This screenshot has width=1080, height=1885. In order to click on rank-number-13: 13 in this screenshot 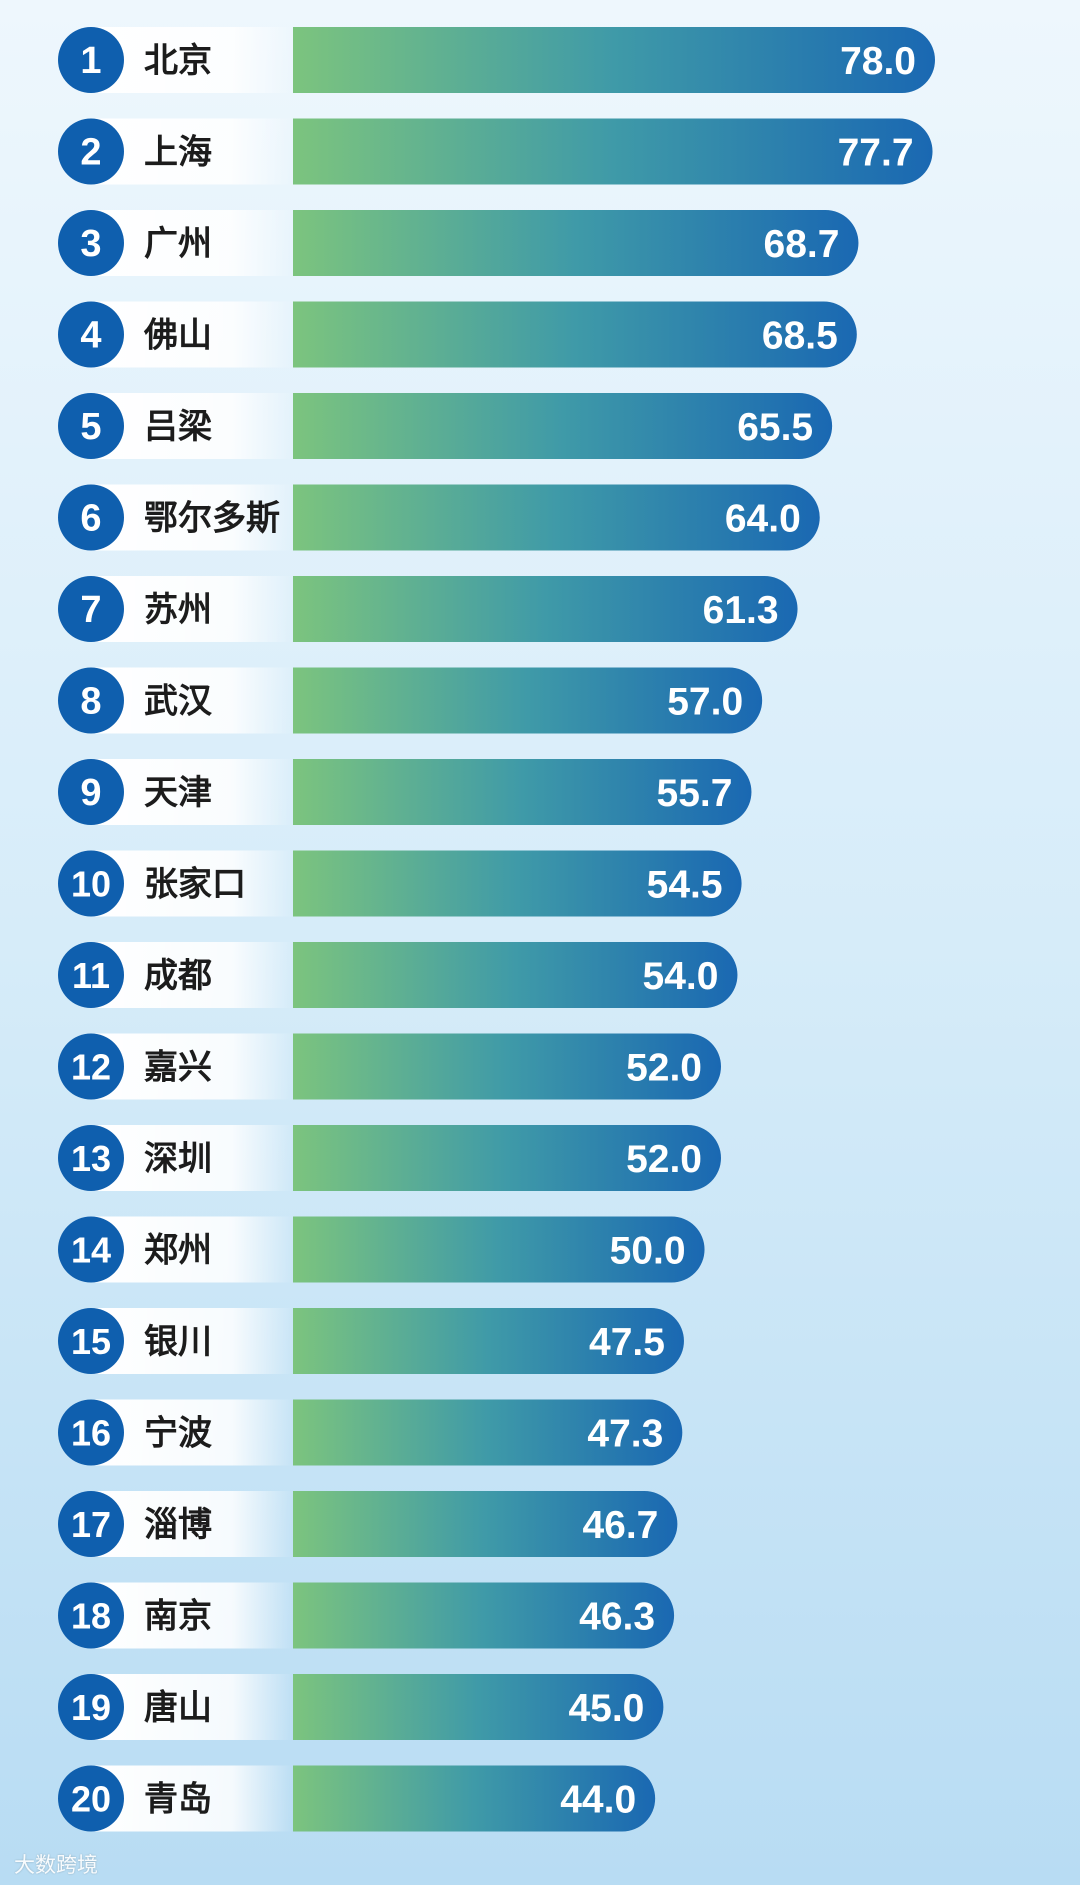, I will do `click(91, 1158)`.